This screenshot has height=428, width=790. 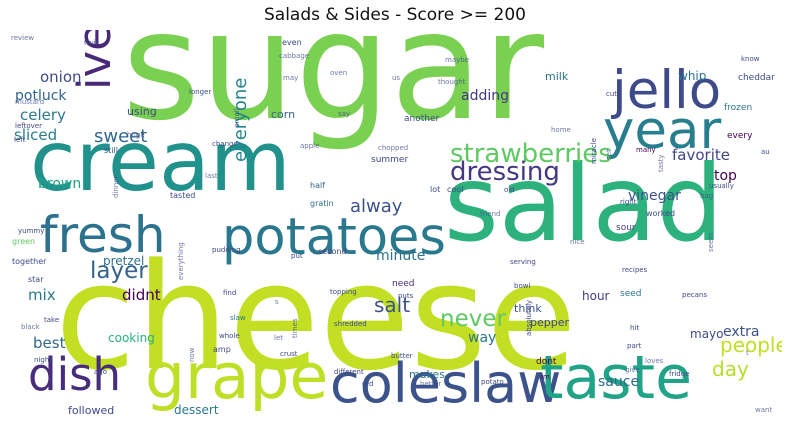 What do you see at coordinates (485, 96) in the screenshot?
I see `word-adding: adding` at bounding box center [485, 96].